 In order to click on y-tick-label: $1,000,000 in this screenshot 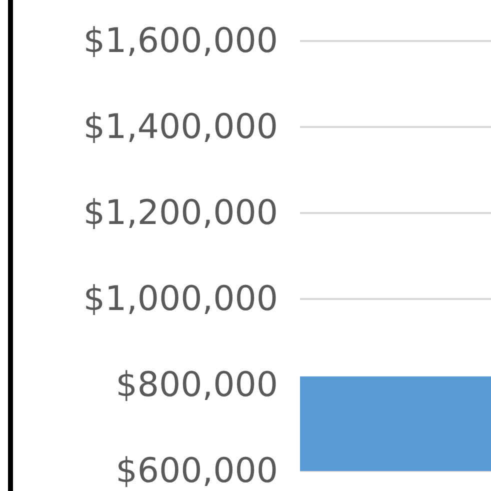, I will do `click(180, 299)`.